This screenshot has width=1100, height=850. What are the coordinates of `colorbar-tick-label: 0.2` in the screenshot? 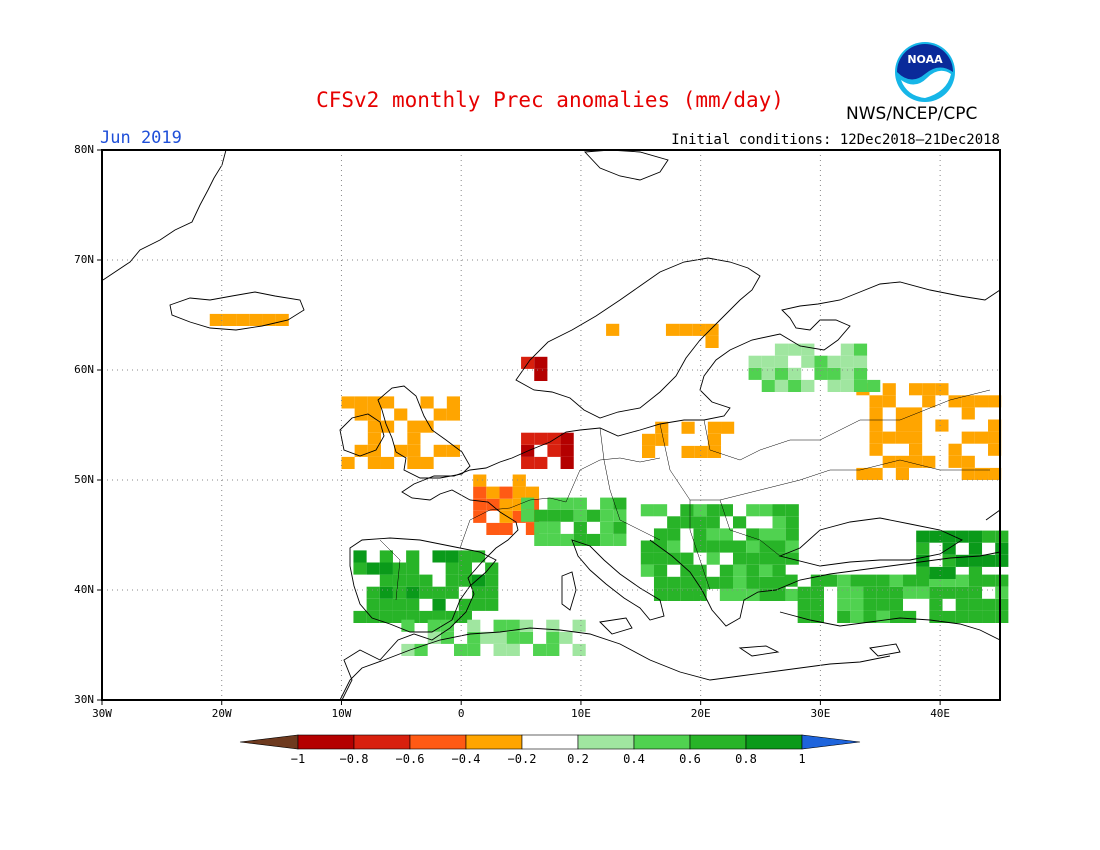 It's located at (578, 759).